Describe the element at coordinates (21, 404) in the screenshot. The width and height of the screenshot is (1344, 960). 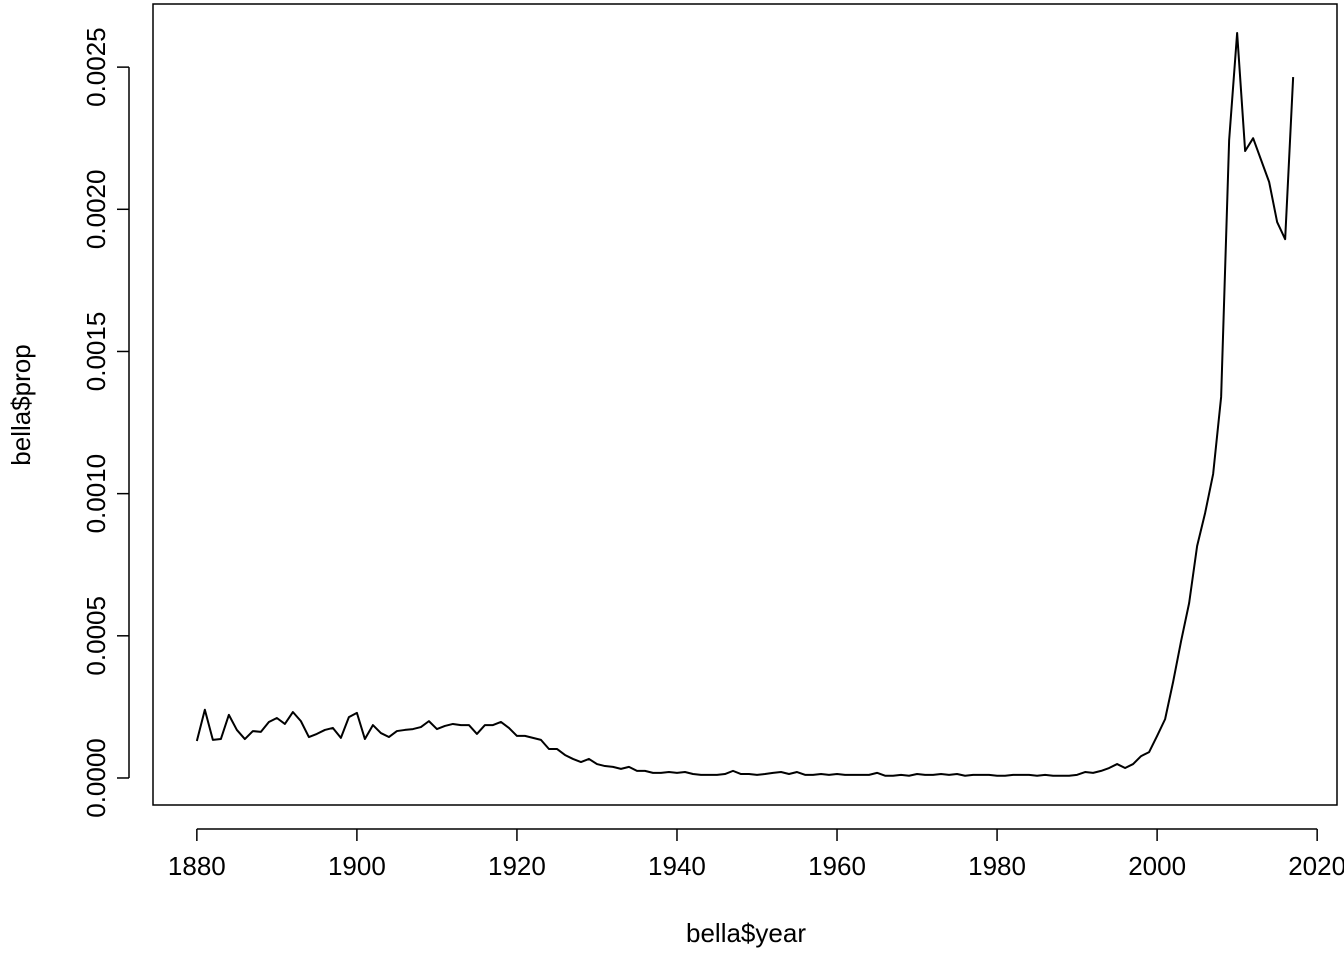
I see `y-axis-label: bella$prop` at that location.